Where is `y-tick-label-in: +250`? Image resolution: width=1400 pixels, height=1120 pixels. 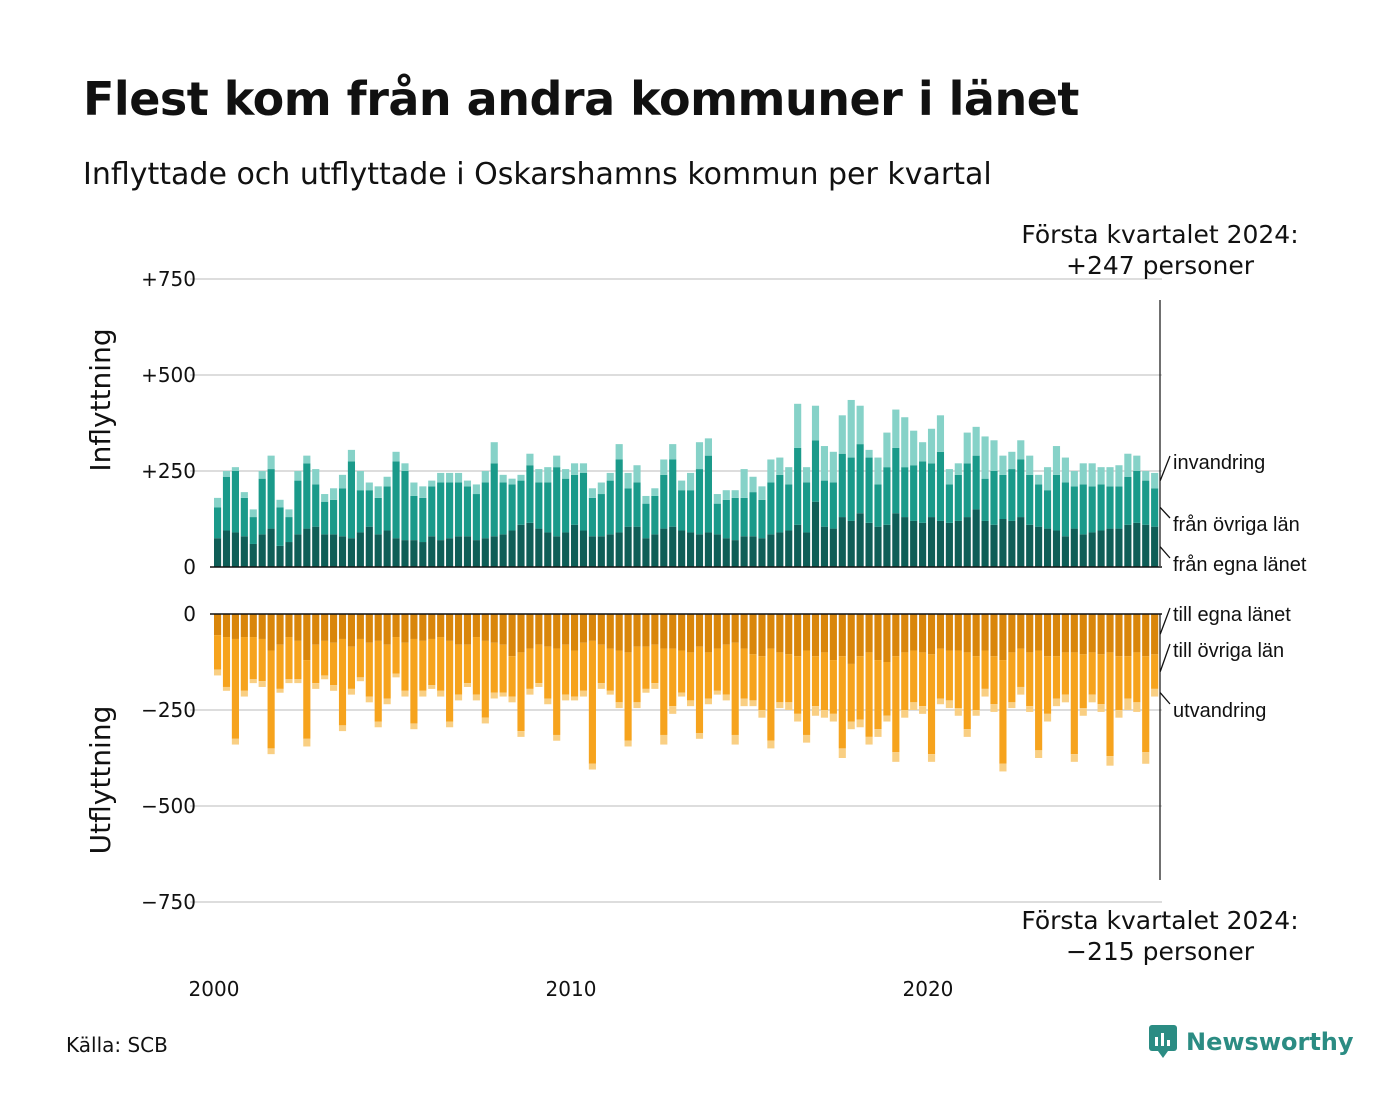
y-tick-label-in: +250 is located at coordinates (168, 471).